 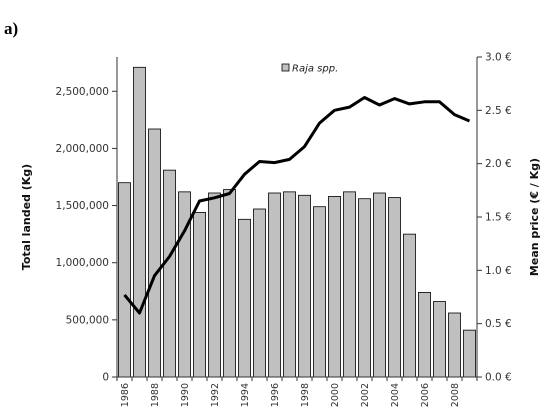 I want to click on y-tick-label: 0, so click(x=105, y=378).